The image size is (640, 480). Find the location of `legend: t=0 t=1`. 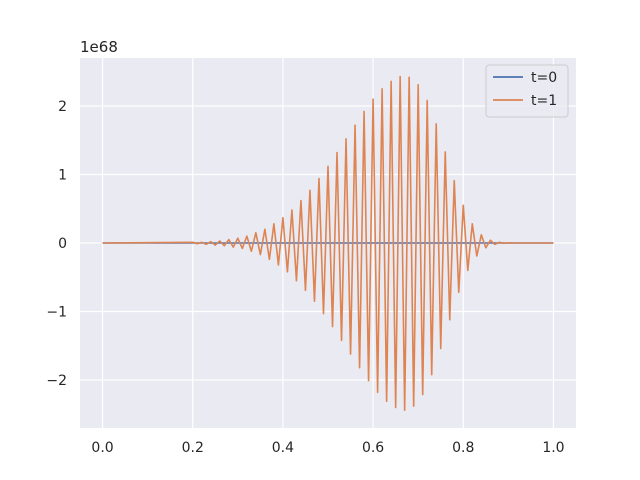

legend: t=0 t=1 is located at coordinates (527, 91).